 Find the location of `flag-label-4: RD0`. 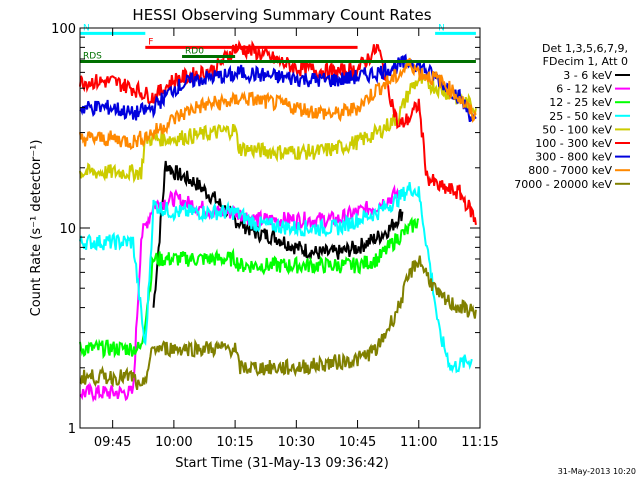

flag-label-4: RD0 is located at coordinates (194, 52).